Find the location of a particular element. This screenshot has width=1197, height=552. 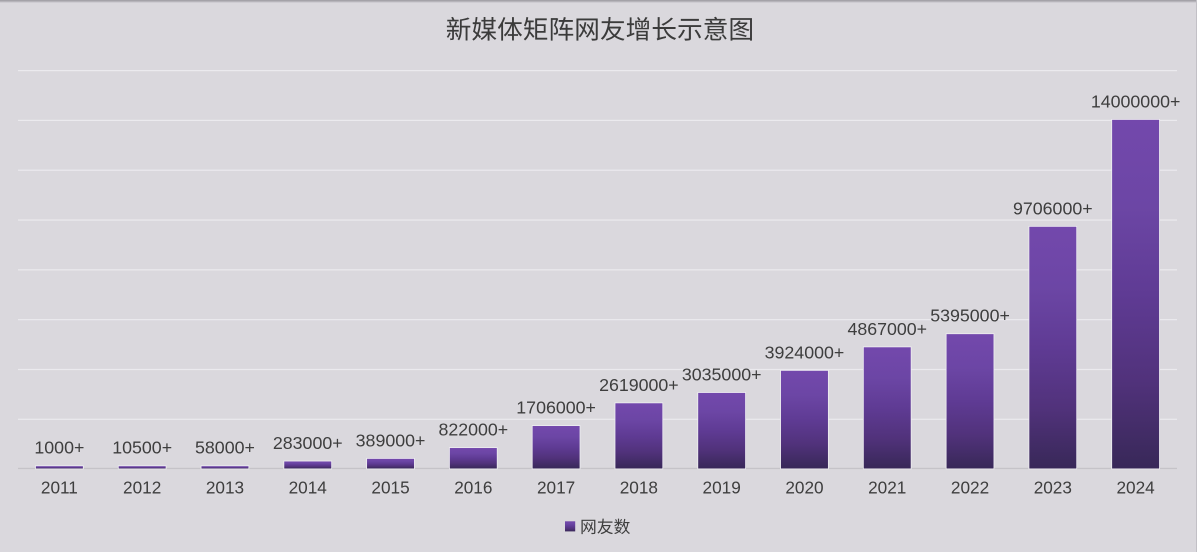

svg-text: 283000+ is located at coordinates (308, 443).